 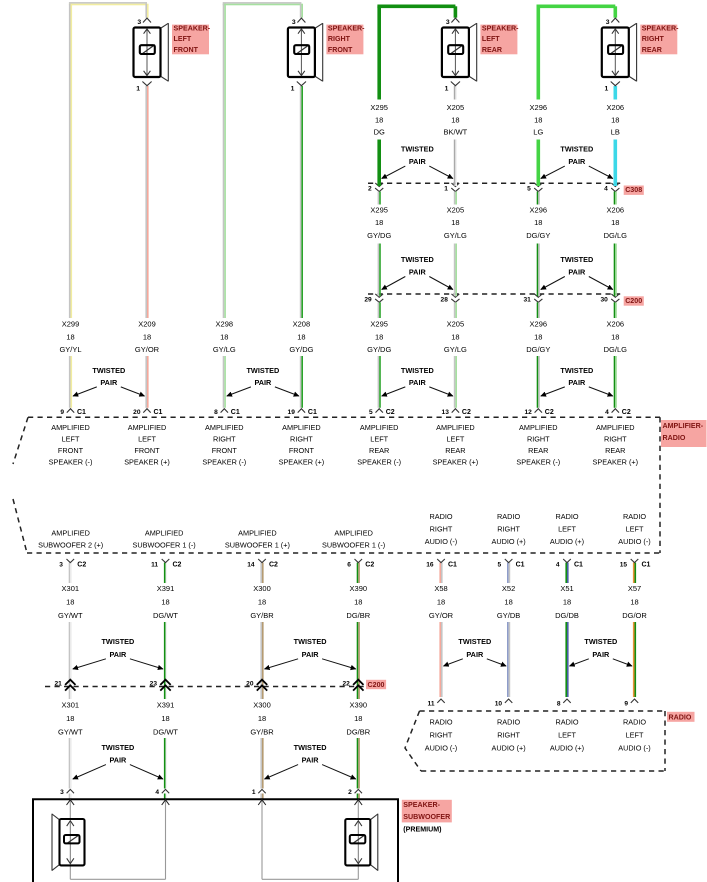 I want to click on svg-text: GY/LG, so click(x=455, y=235).